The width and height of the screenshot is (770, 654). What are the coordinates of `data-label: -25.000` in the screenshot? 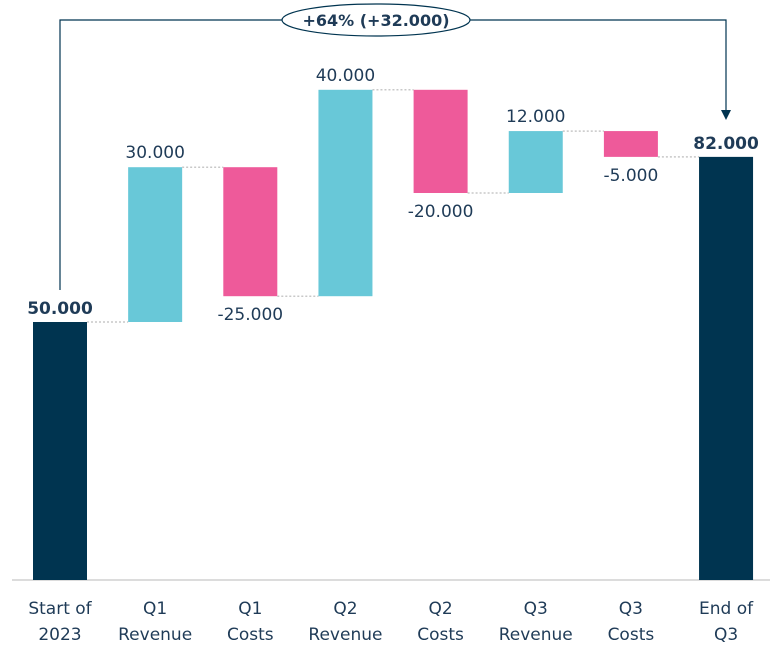 It's located at (250, 315).